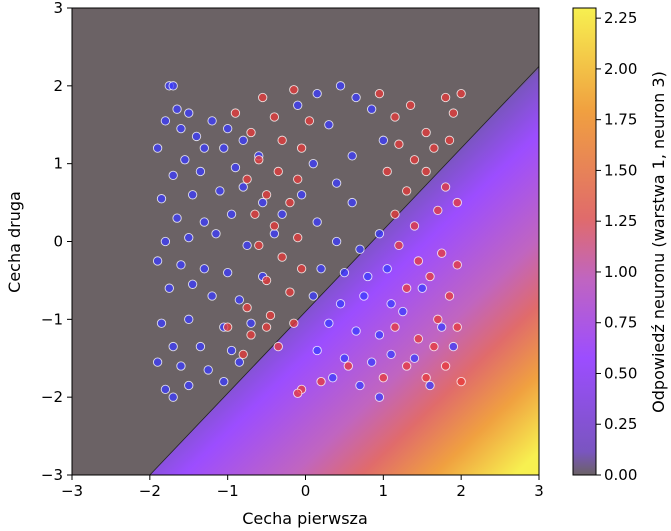  I want to click on colorbar-tick-label-9: 2.25, so click(620, 18).